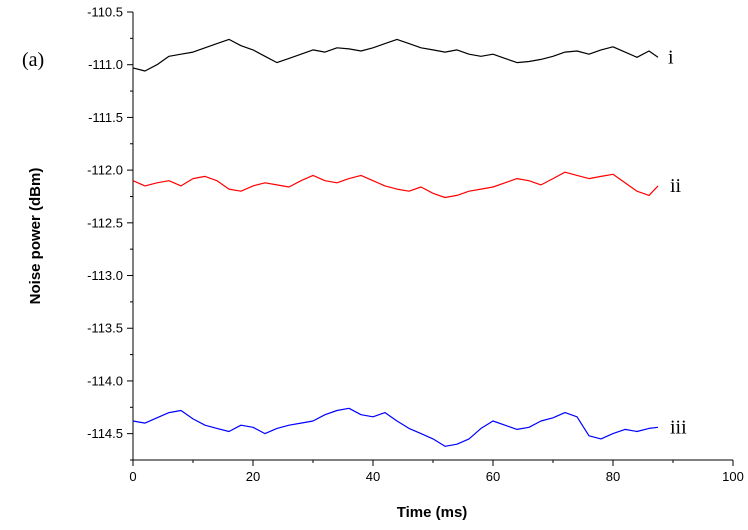 The height and width of the screenshot is (530, 748). Describe the element at coordinates (33, 60) in the screenshot. I see `panel-label: (a)` at that location.